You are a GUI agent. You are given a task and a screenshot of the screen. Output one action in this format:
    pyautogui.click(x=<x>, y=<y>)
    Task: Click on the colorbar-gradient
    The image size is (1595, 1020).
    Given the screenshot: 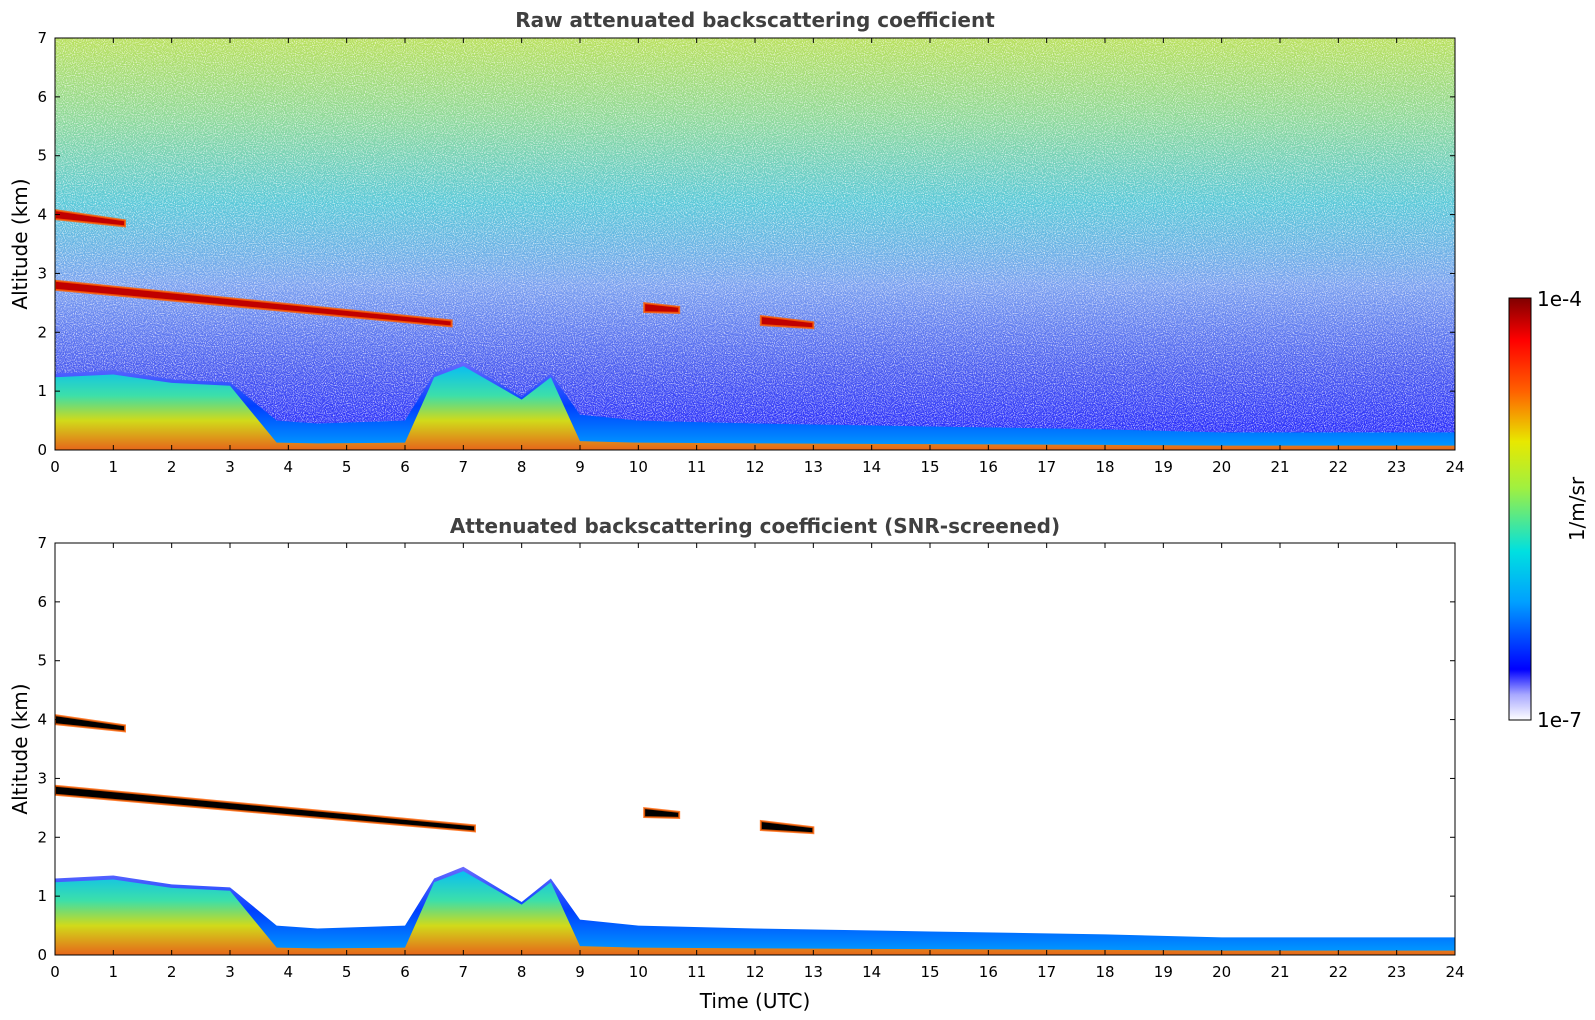 What is the action you would take?
    pyautogui.click(x=1520, y=509)
    